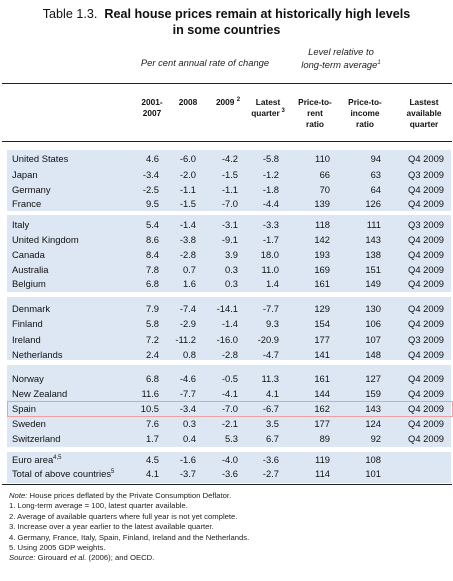 Image resolution: width=453 pixels, height=581 pixels. What do you see at coordinates (322, 239) in the screenshot?
I see `cell-value: 142` at bounding box center [322, 239].